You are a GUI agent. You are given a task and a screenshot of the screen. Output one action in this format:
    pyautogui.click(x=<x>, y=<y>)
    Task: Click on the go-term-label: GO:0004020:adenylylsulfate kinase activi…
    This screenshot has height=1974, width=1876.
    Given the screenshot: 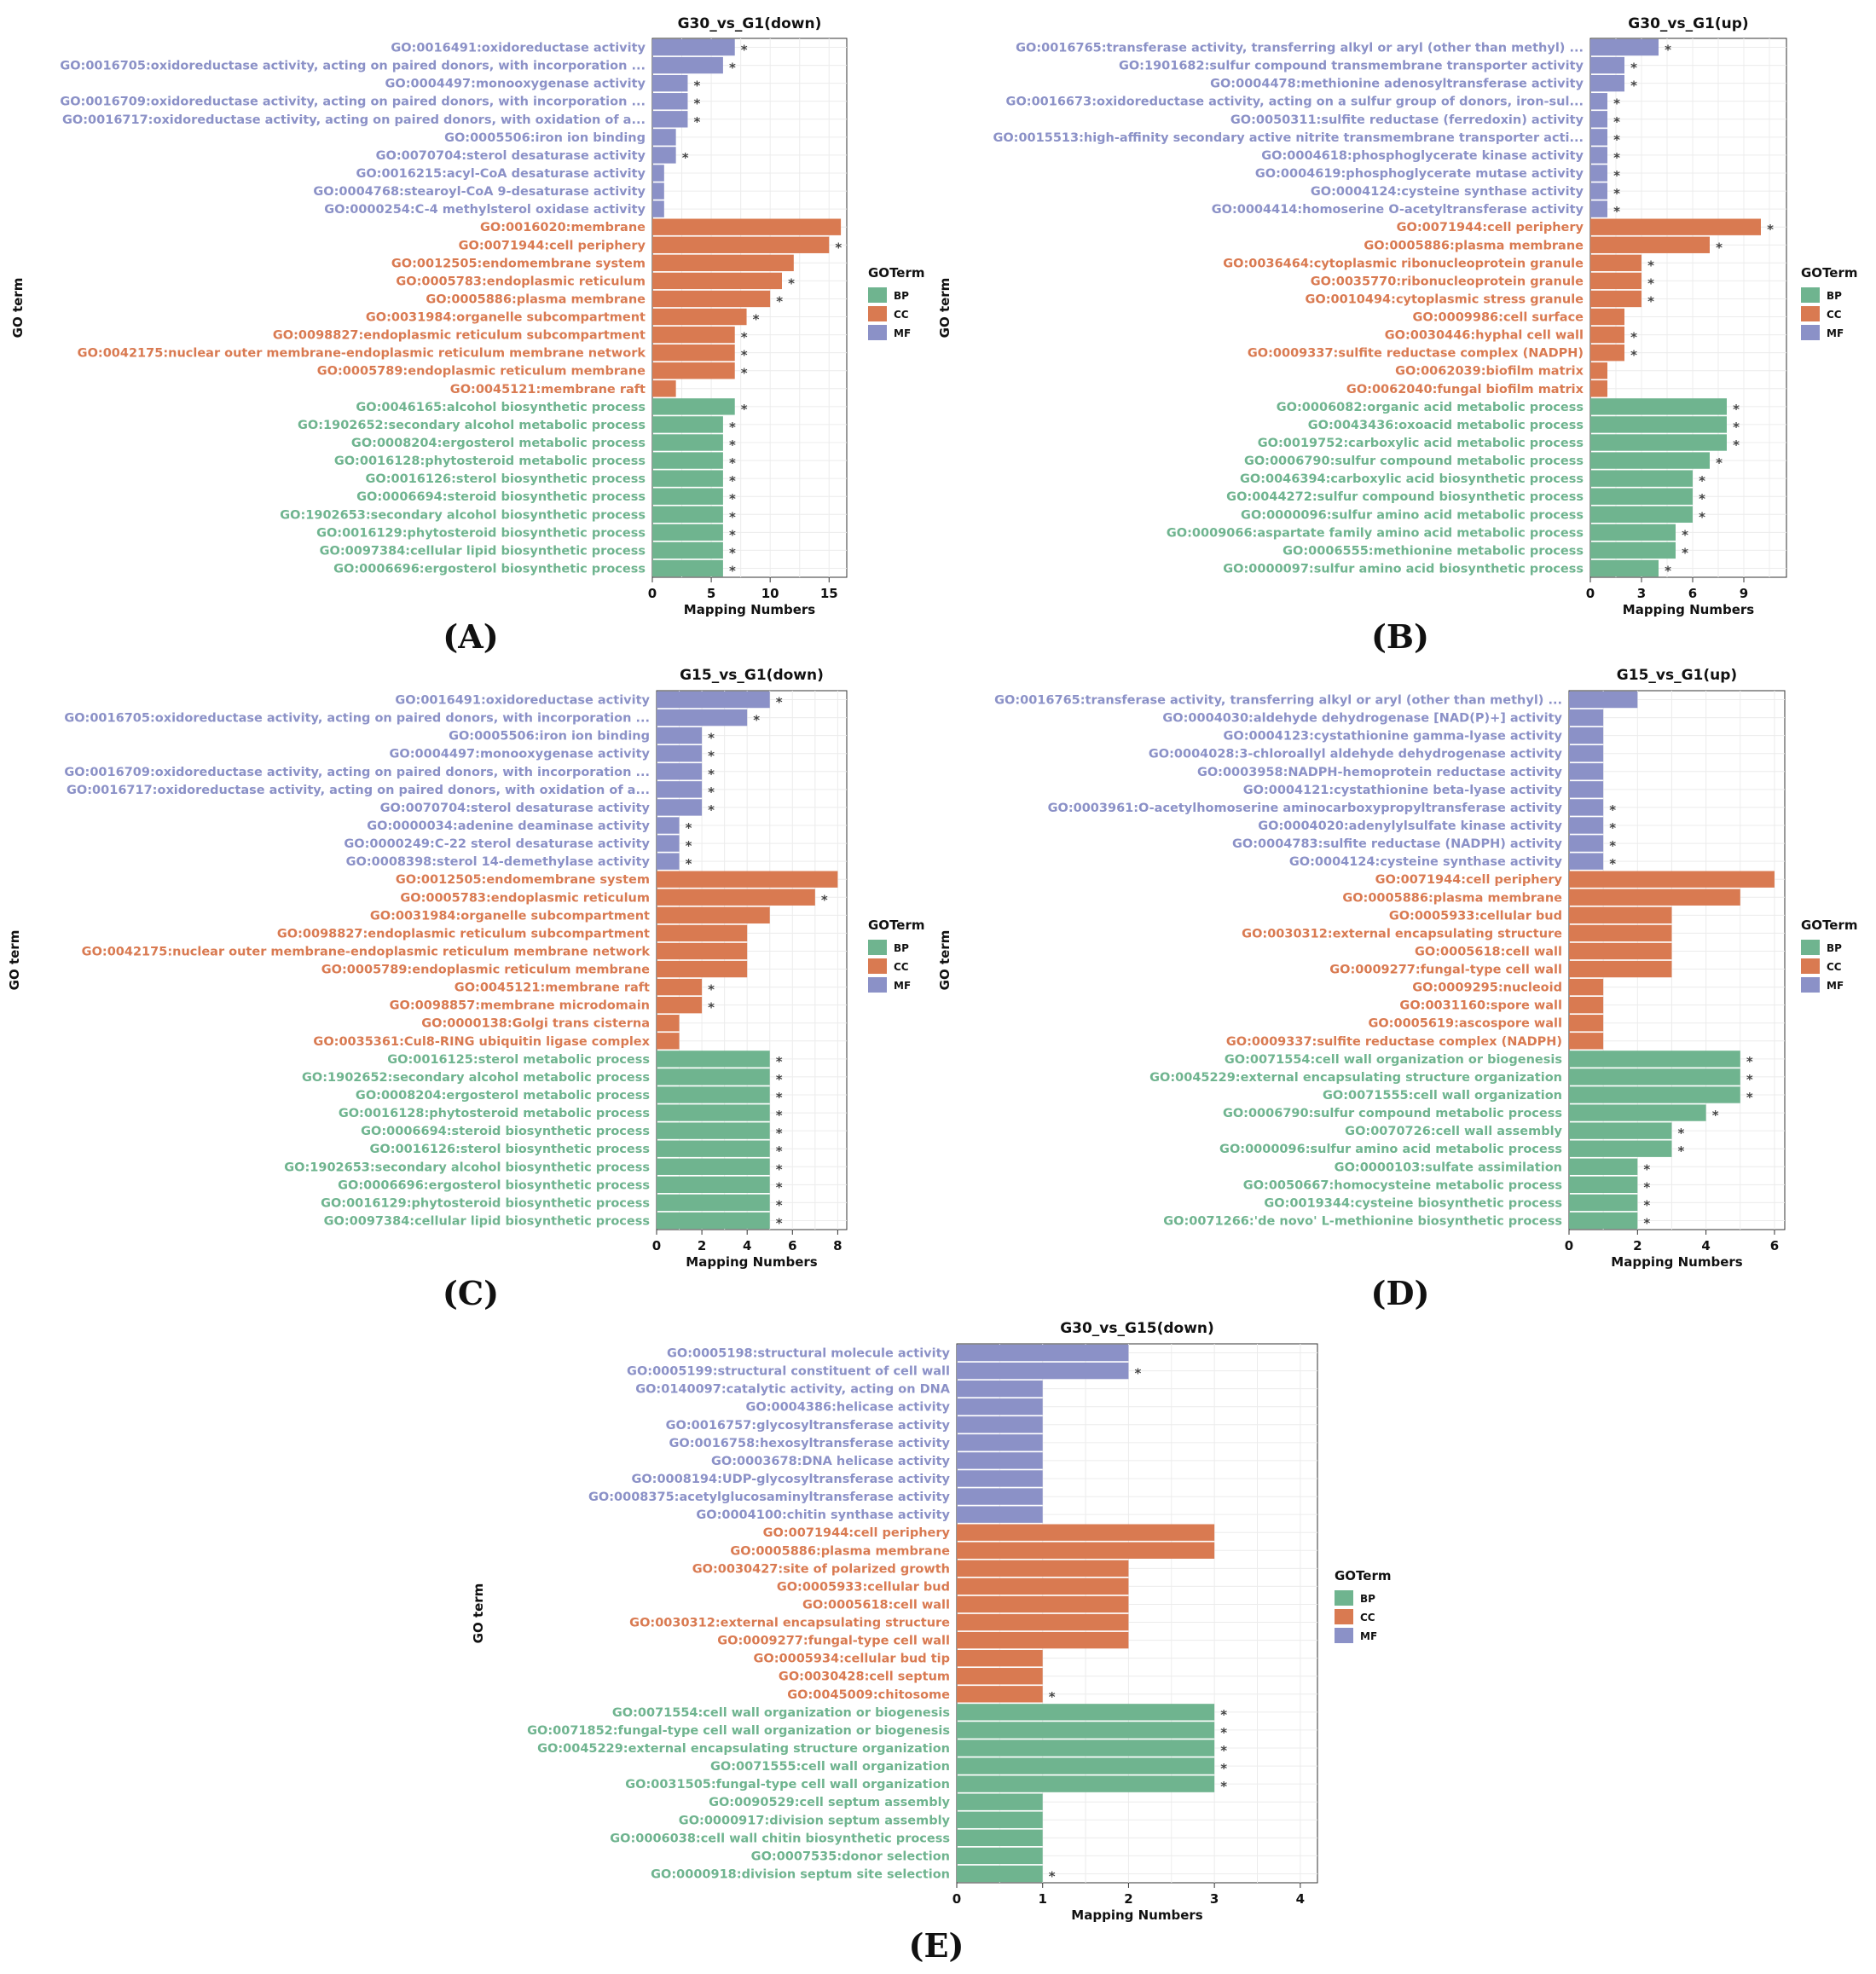 What is the action you would take?
    pyautogui.click(x=1410, y=826)
    